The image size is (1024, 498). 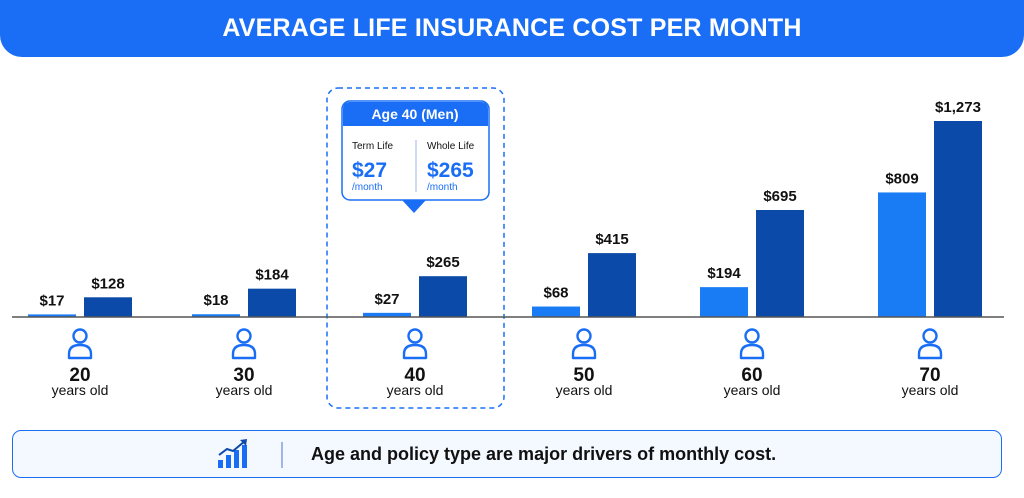 What do you see at coordinates (414, 114) in the screenshot?
I see `callout-title: Age 40 (Men)` at bounding box center [414, 114].